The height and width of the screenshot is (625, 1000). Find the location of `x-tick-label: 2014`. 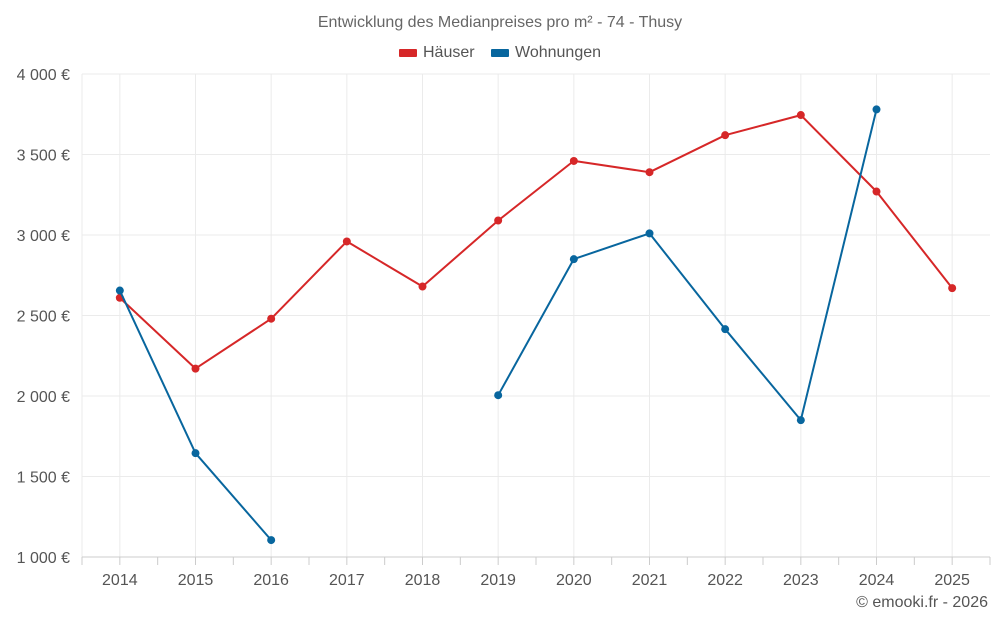

x-tick-label: 2014 is located at coordinates (120, 580).